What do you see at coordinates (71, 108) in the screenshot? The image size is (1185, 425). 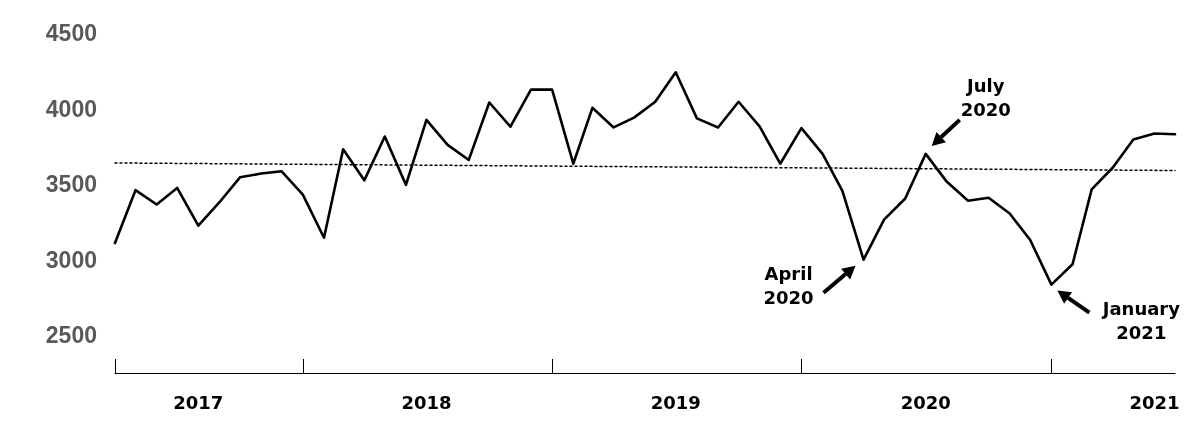 I see `y-tick-label: 4000` at bounding box center [71, 108].